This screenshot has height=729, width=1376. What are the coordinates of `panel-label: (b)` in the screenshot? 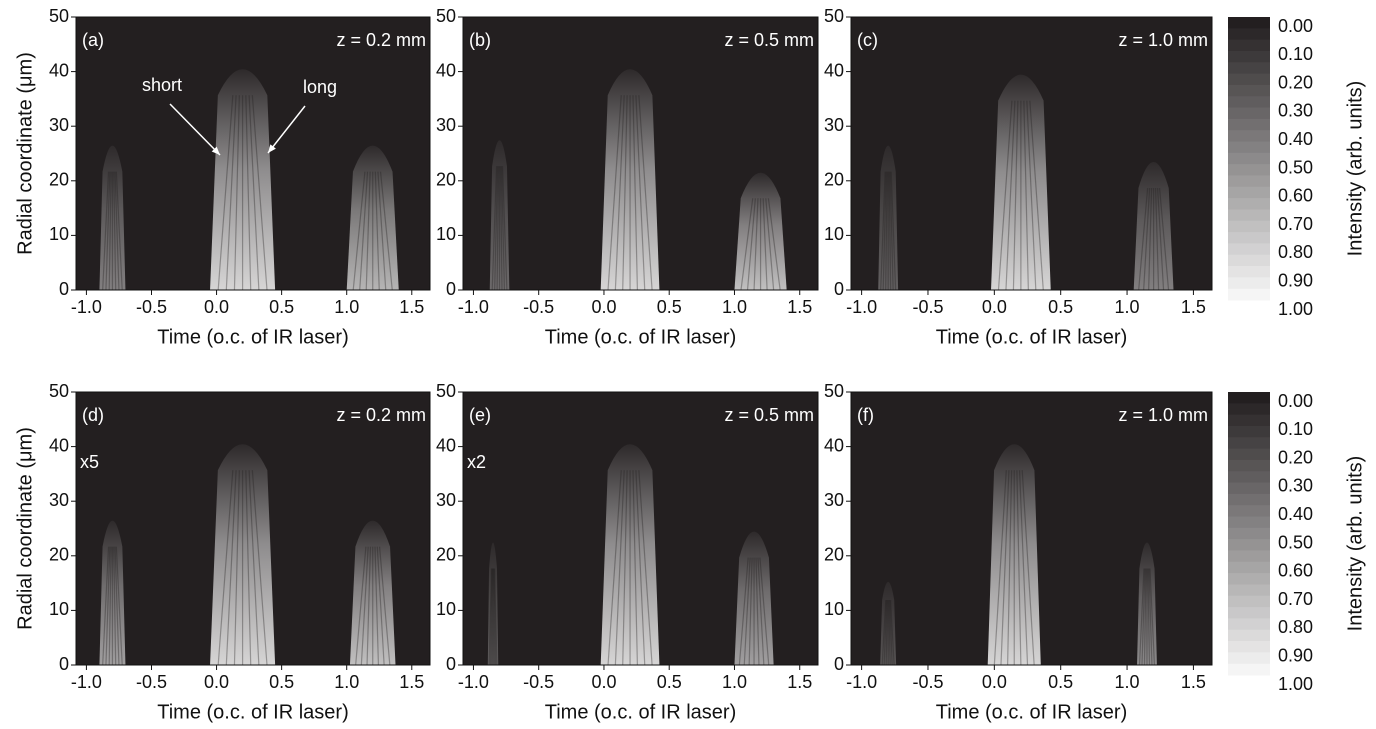 It's located at (480, 40).